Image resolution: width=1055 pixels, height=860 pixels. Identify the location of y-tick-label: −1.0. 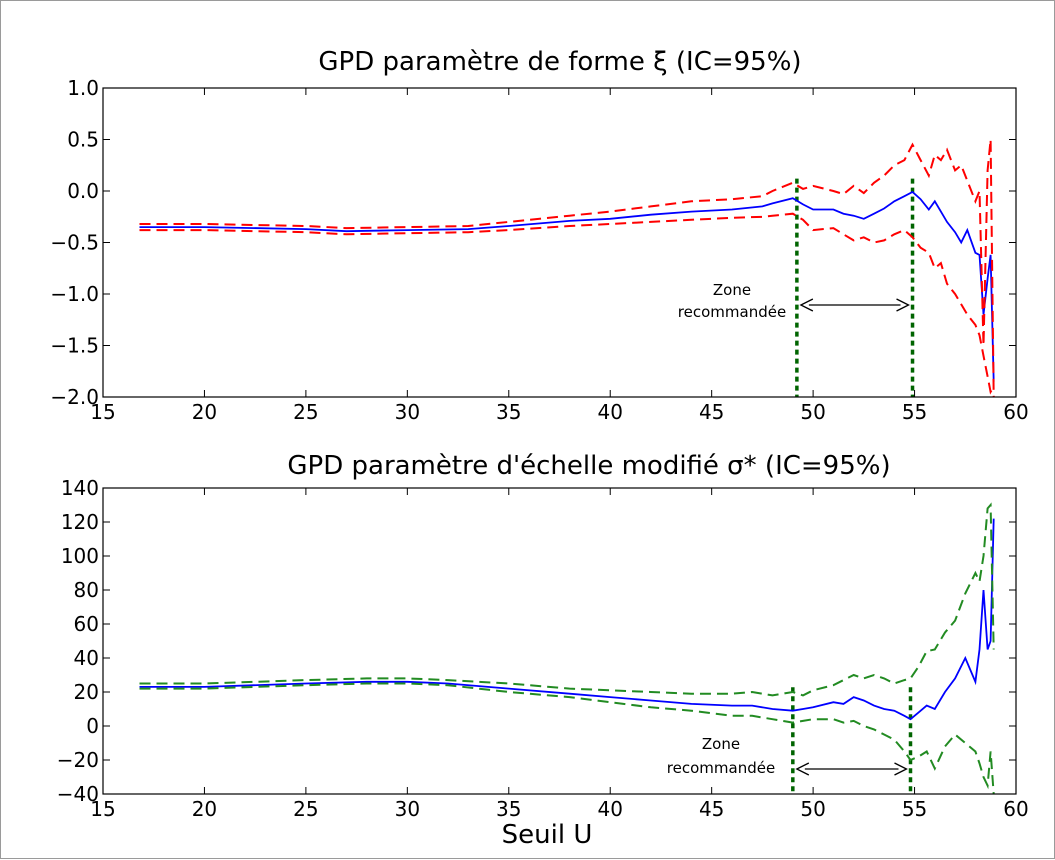
(74, 294).